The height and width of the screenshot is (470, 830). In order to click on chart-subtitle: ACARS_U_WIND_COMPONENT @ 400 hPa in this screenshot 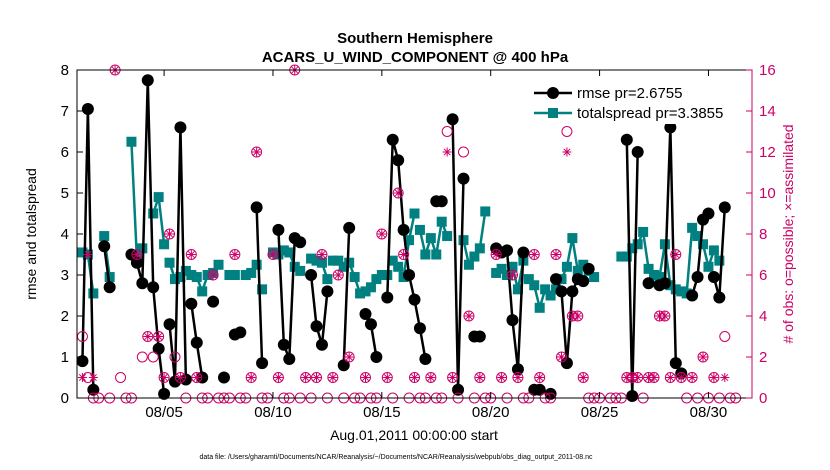, I will do `click(415, 57)`.